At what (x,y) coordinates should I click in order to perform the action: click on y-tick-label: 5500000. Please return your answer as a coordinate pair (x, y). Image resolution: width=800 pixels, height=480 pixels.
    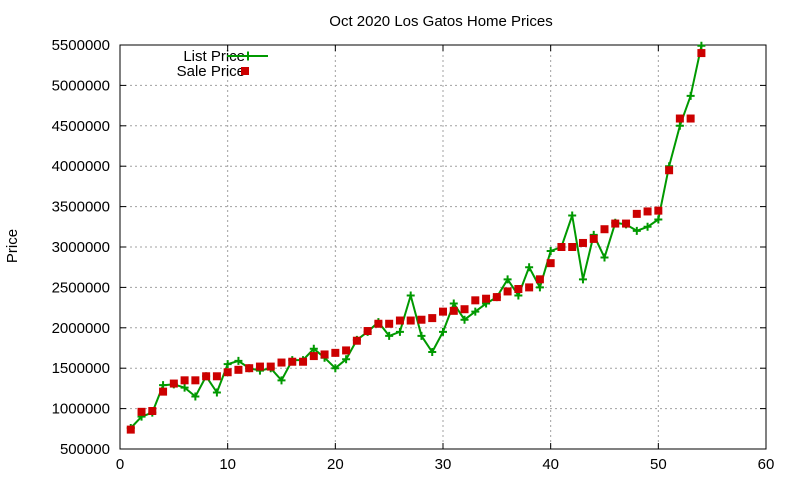
    Looking at the image, I should click on (81, 45).